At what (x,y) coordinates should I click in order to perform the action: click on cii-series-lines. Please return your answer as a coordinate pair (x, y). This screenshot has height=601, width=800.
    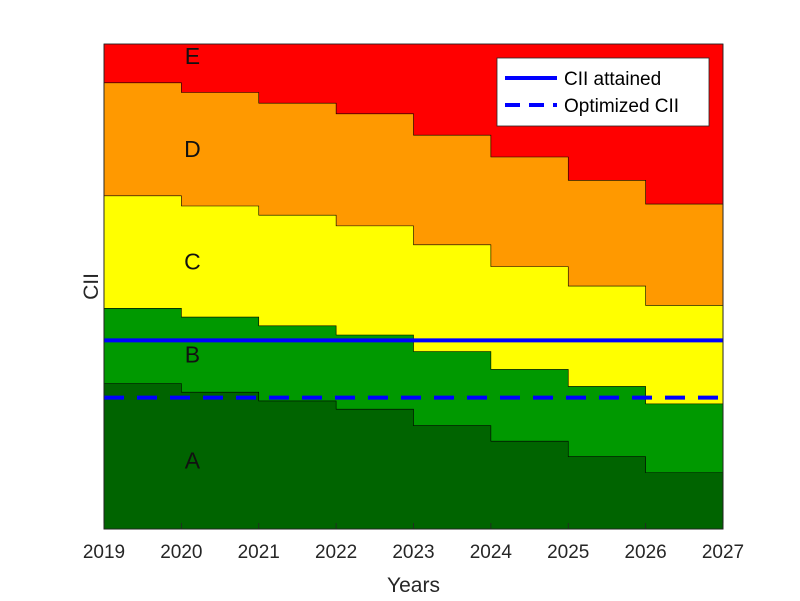
    Looking at the image, I should click on (413, 369).